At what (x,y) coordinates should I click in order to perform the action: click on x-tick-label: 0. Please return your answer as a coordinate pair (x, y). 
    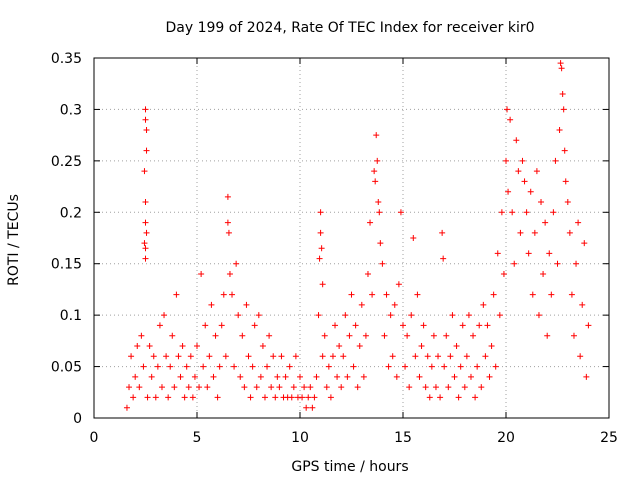
    Looking at the image, I should click on (94, 438).